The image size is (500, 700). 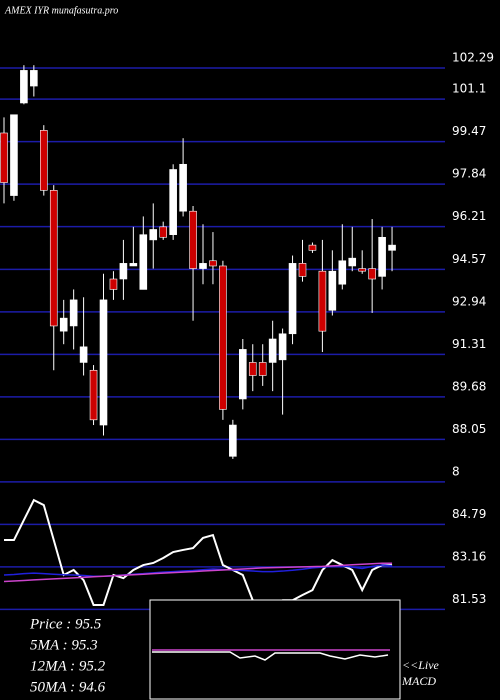 I want to click on stat: 50MA : 94.6, so click(x=68, y=687).